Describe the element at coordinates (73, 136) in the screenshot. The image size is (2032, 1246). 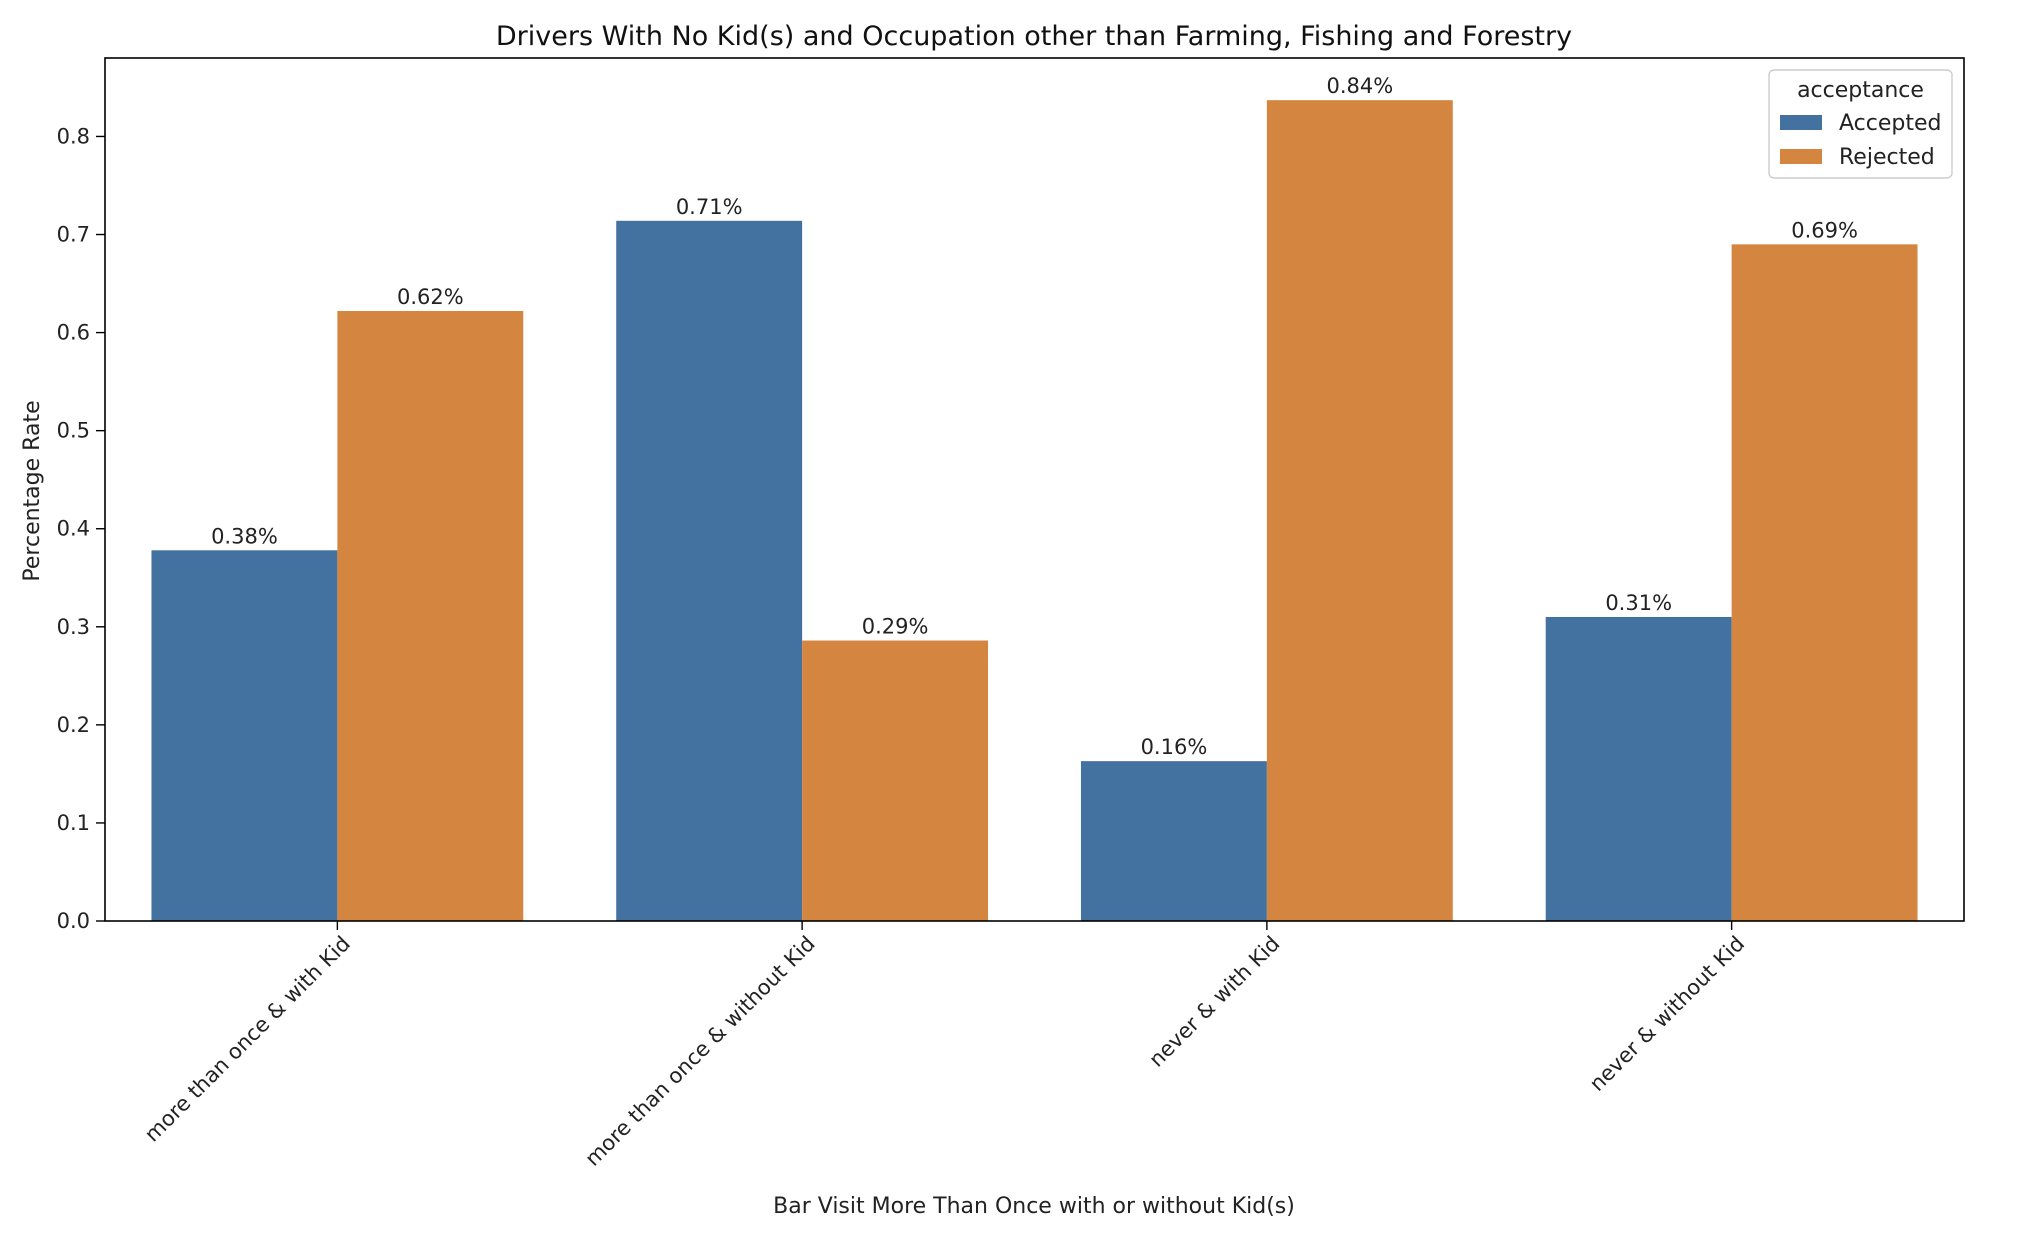
I see `y-tick-label-8: 0.8` at that location.